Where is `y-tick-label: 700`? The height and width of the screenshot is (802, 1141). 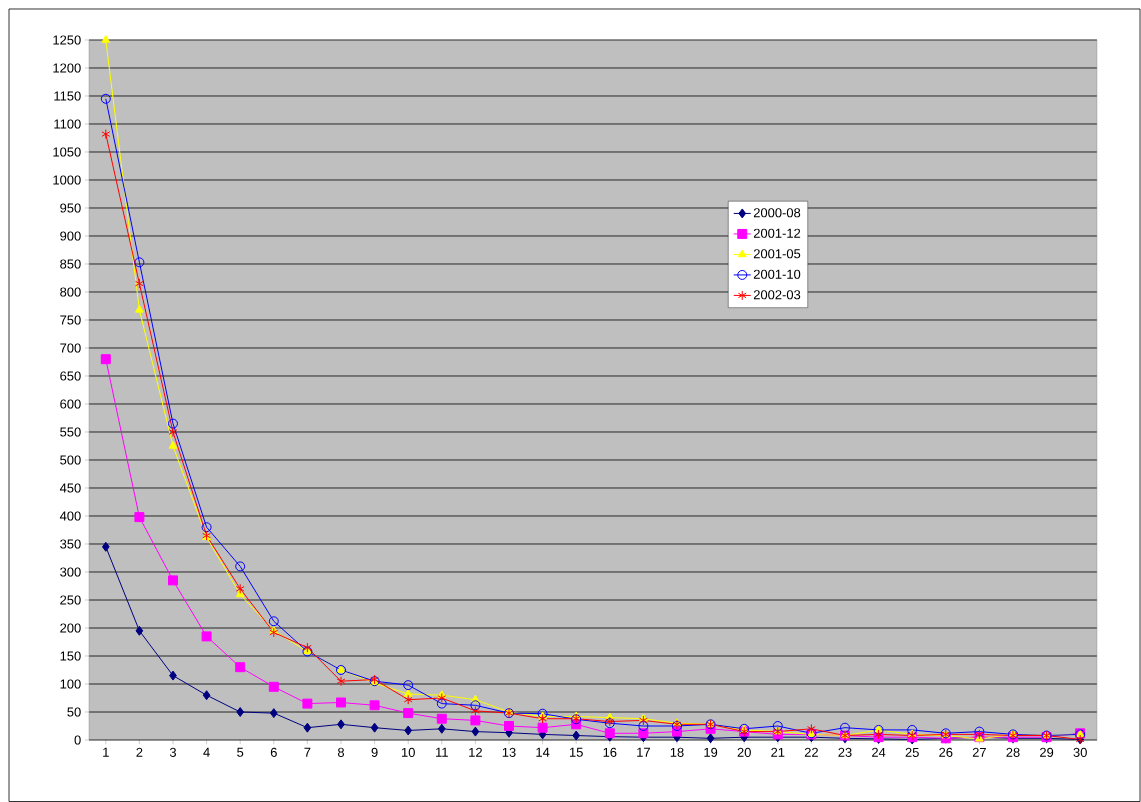 y-tick-label: 700 is located at coordinates (70, 348).